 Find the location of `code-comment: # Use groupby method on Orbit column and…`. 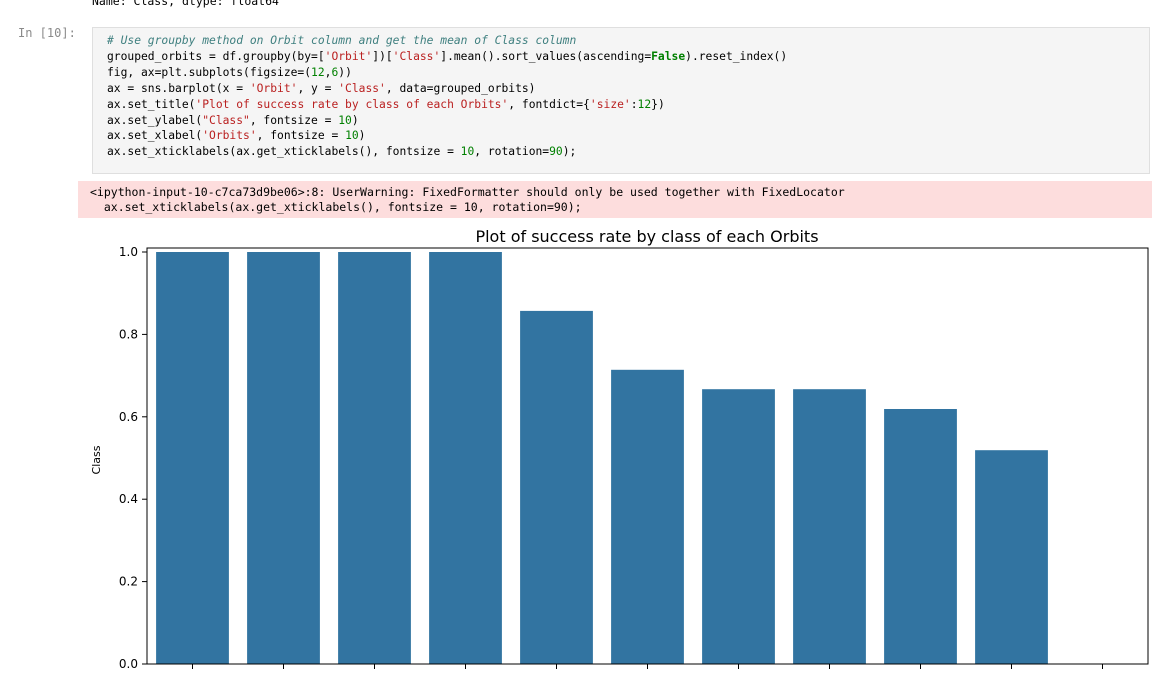

code-comment: # Use groupby method on Orbit column and… is located at coordinates (342, 40).